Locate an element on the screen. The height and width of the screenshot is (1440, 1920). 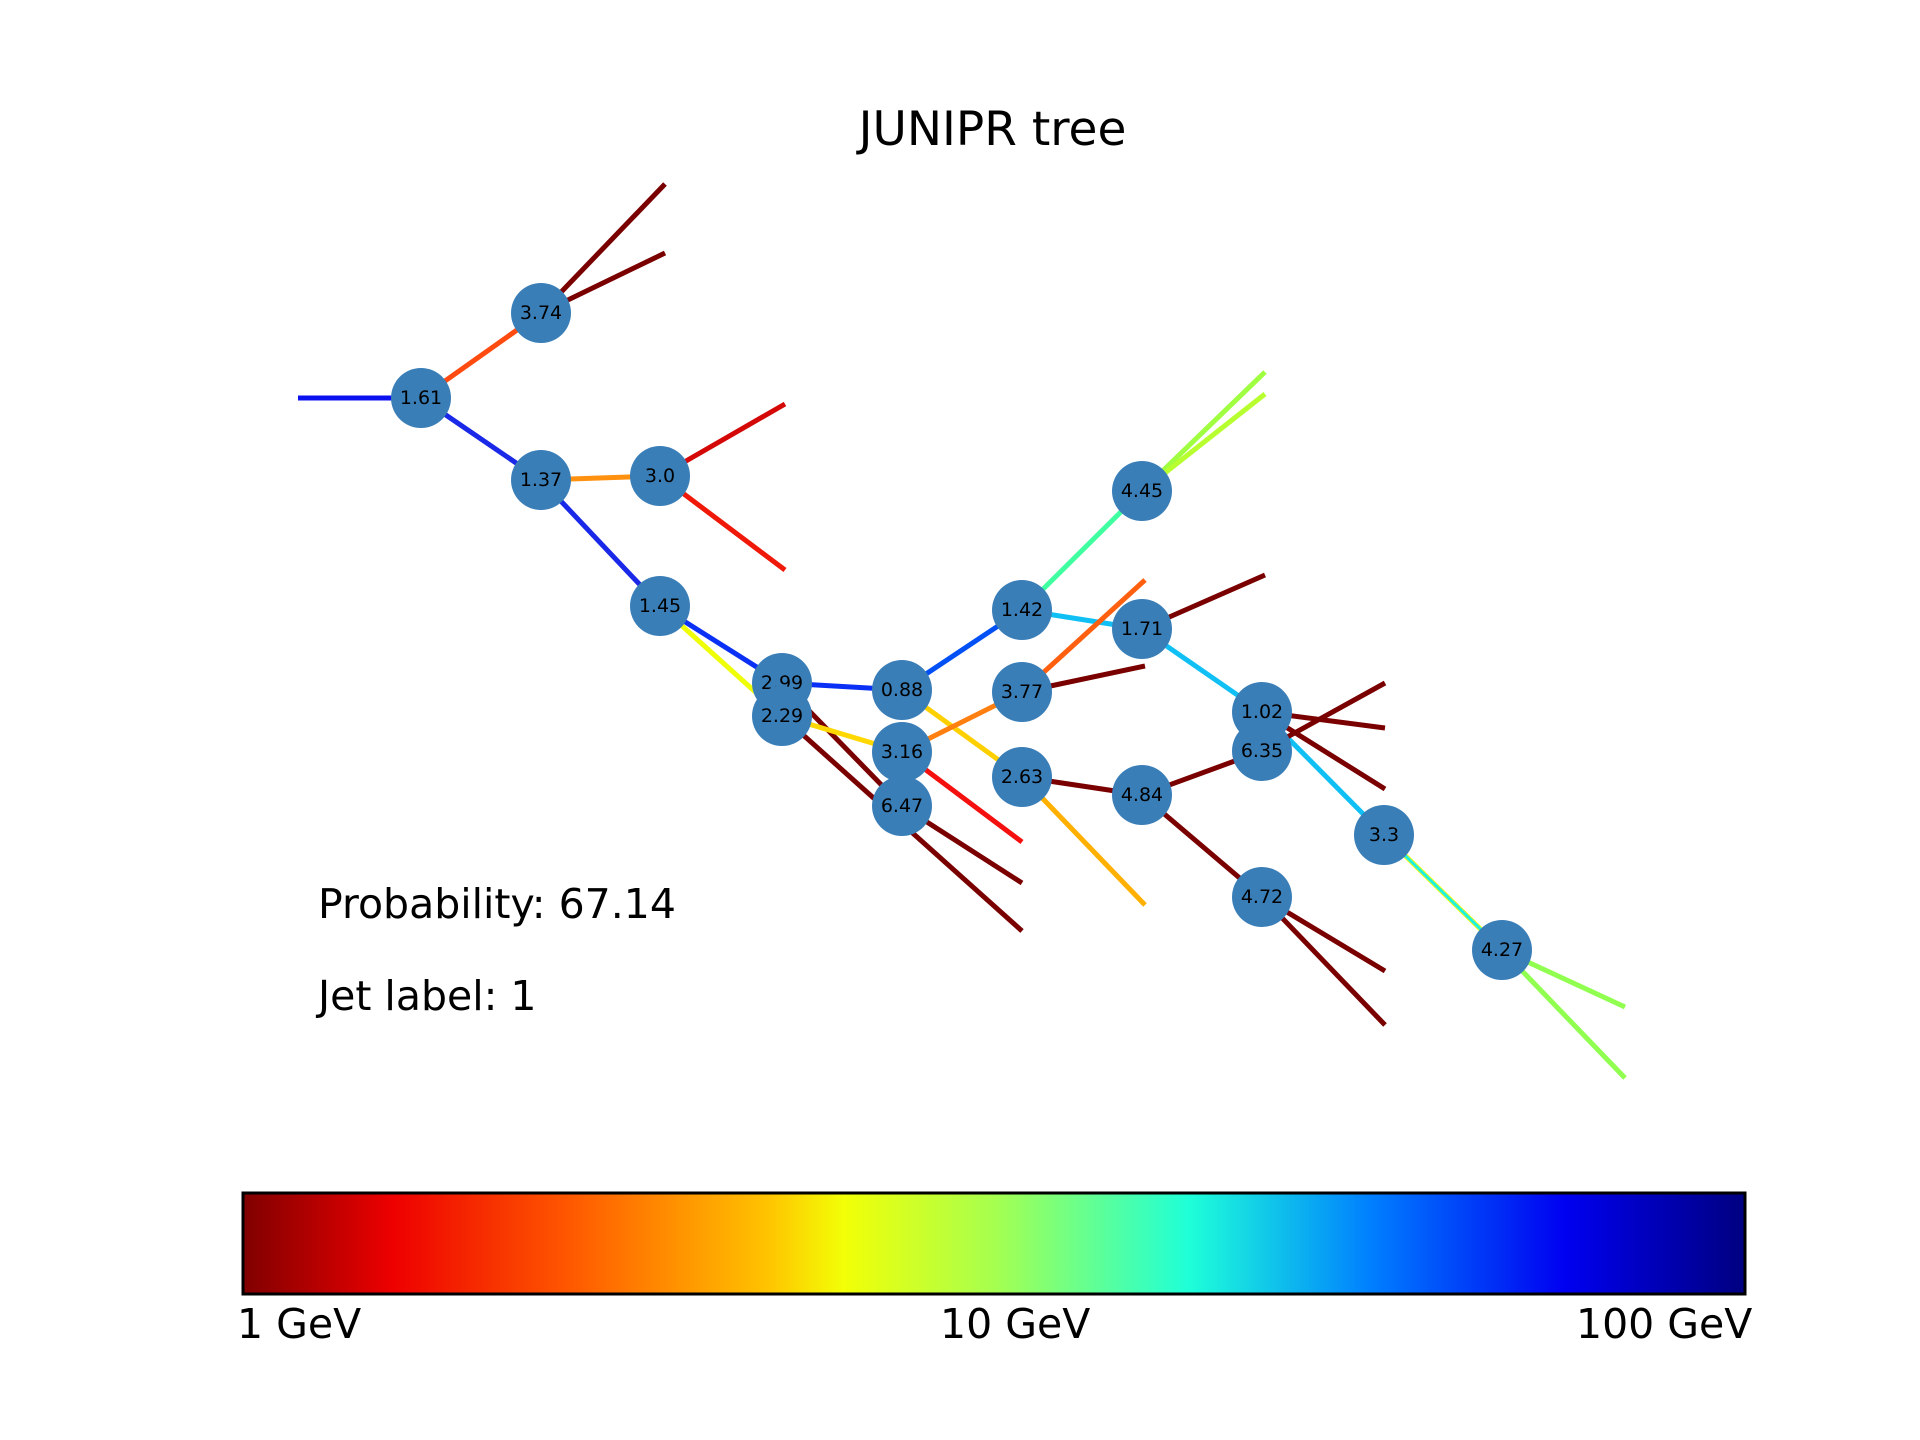
tree-node: 4.27 is located at coordinates (1502, 950).